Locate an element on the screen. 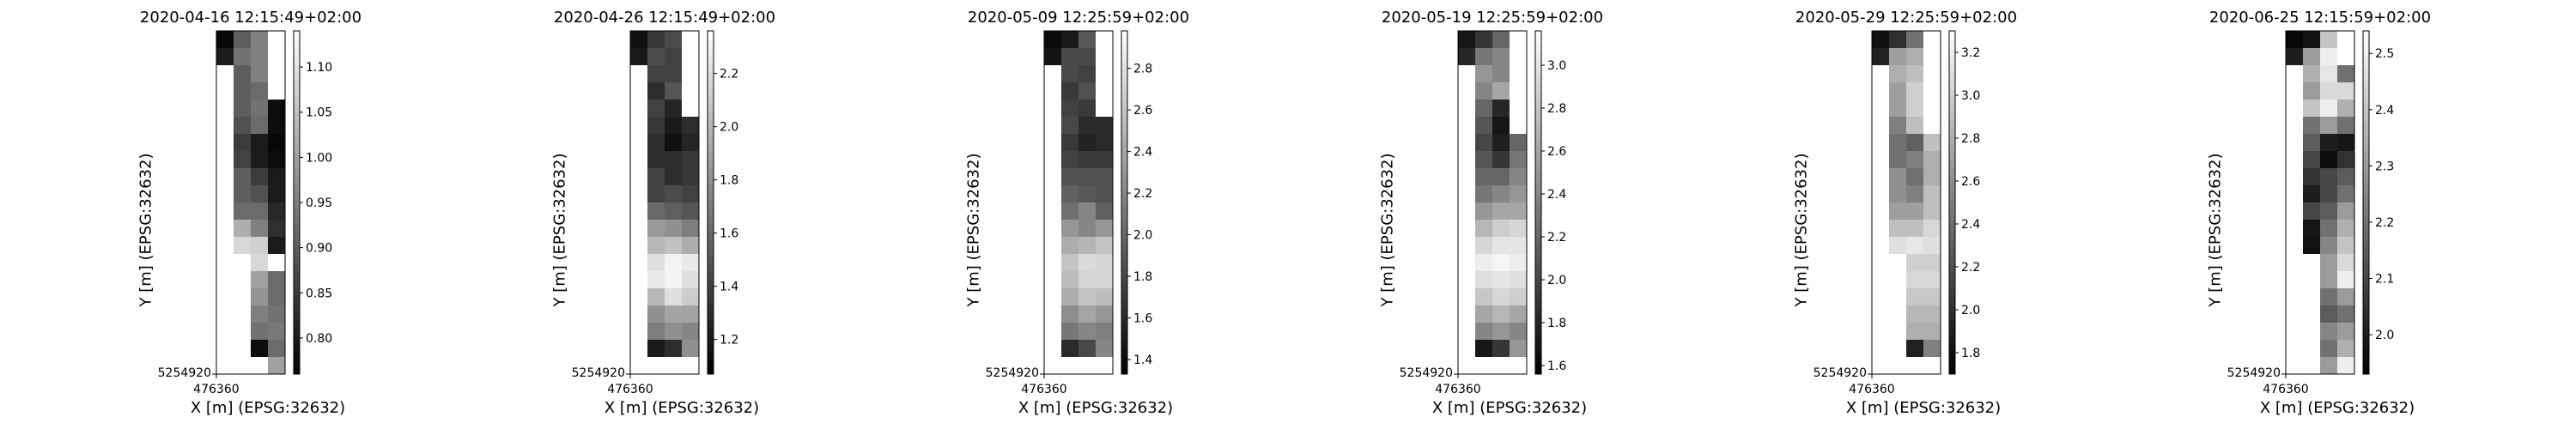  colorbar-tick-label: 2.6 is located at coordinates (1970, 182).